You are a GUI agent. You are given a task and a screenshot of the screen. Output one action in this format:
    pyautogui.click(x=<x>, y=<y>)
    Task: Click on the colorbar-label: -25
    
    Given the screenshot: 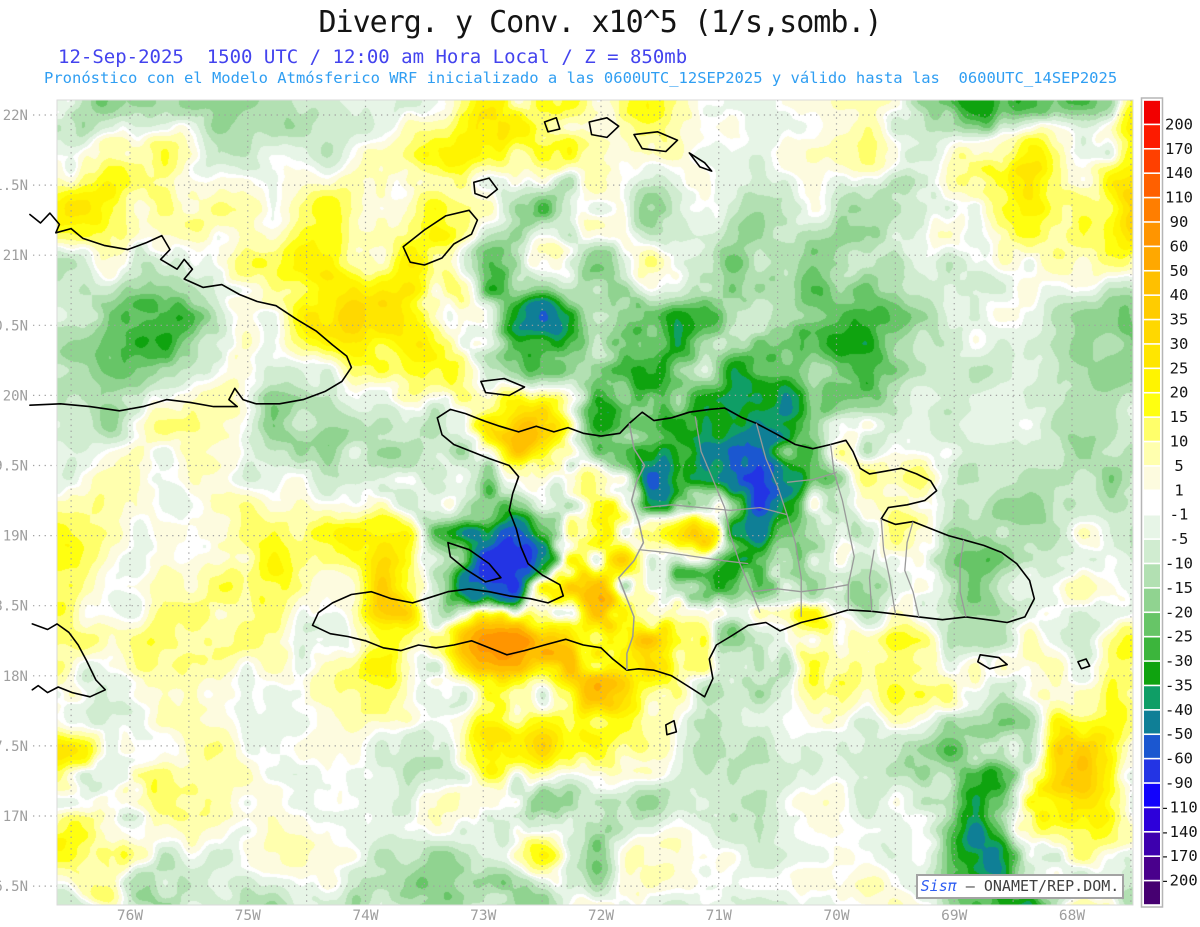 What is the action you would take?
    pyautogui.click(x=1179, y=637)
    